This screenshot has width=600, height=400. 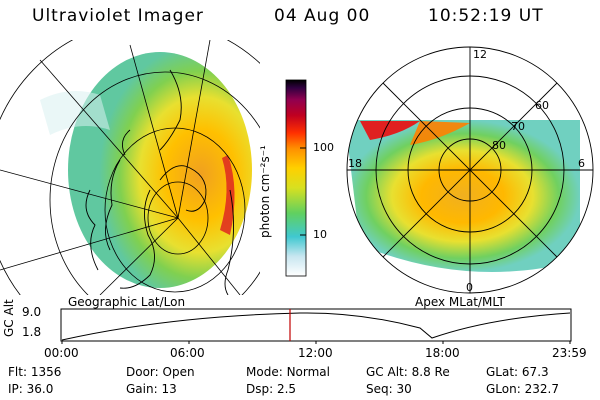 I want to click on status-dsp: Dsp: 2.5, so click(x=271, y=389).